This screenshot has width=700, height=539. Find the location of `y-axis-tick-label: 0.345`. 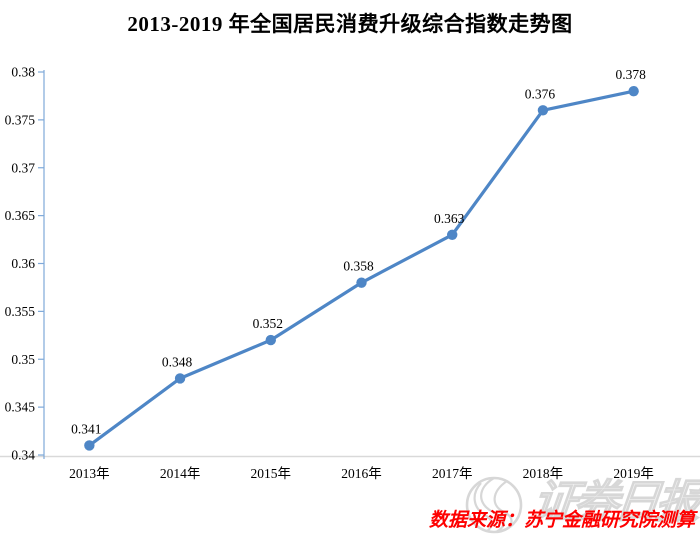

y-axis-tick-label: 0.345 is located at coordinates (20, 407).